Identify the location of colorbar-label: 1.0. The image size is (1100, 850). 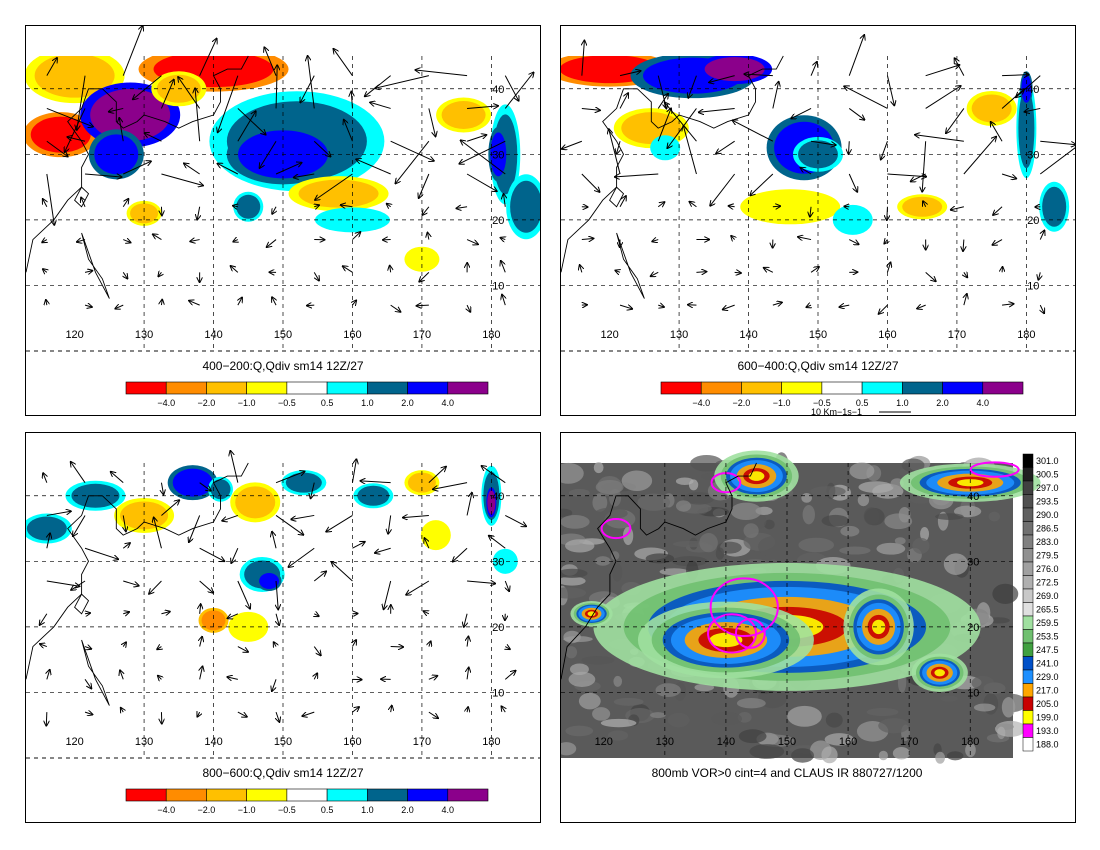
(902, 403).